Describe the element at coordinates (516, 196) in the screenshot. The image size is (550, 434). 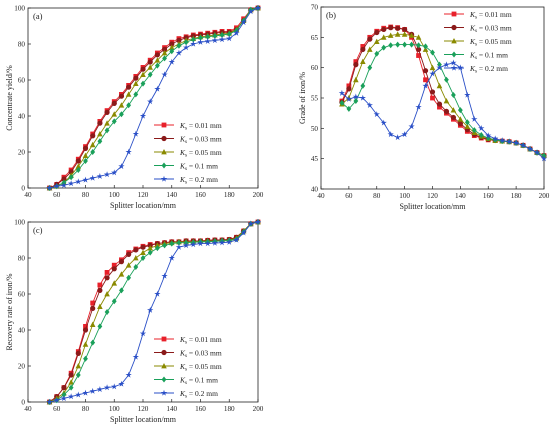
I see `x-tick-label: 180` at that location.